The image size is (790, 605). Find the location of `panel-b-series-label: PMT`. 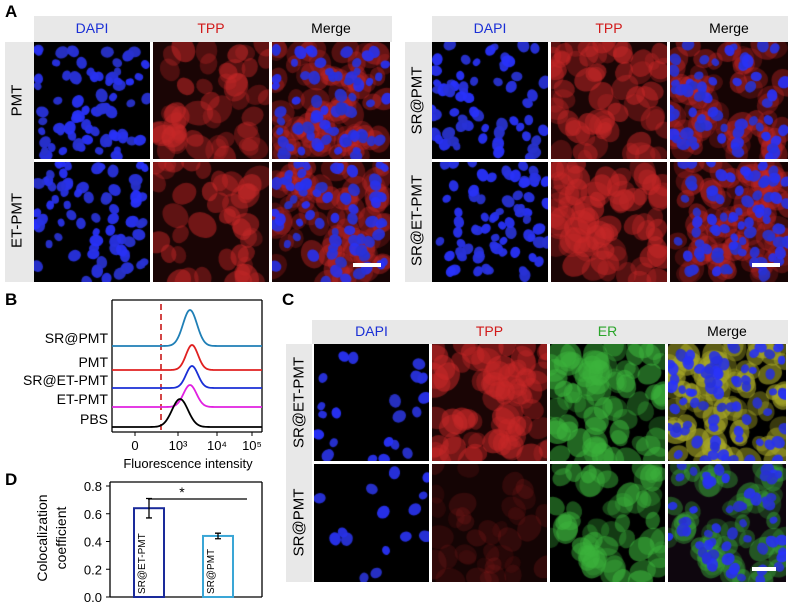

panel-b-series-label: PMT is located at coordinates (93, 362).